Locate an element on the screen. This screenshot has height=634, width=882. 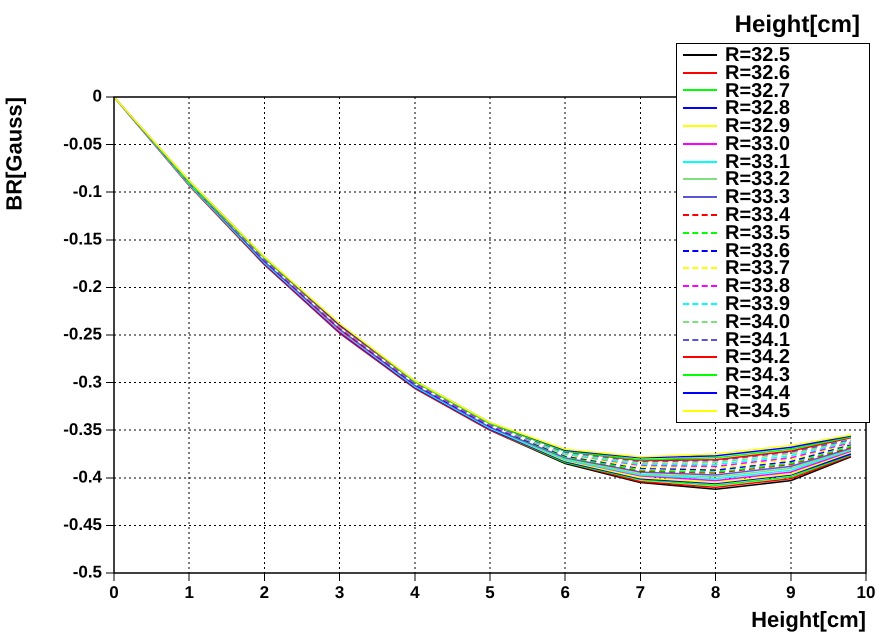
y-tick-label: -0.45 is located at coordinates (82, 524).